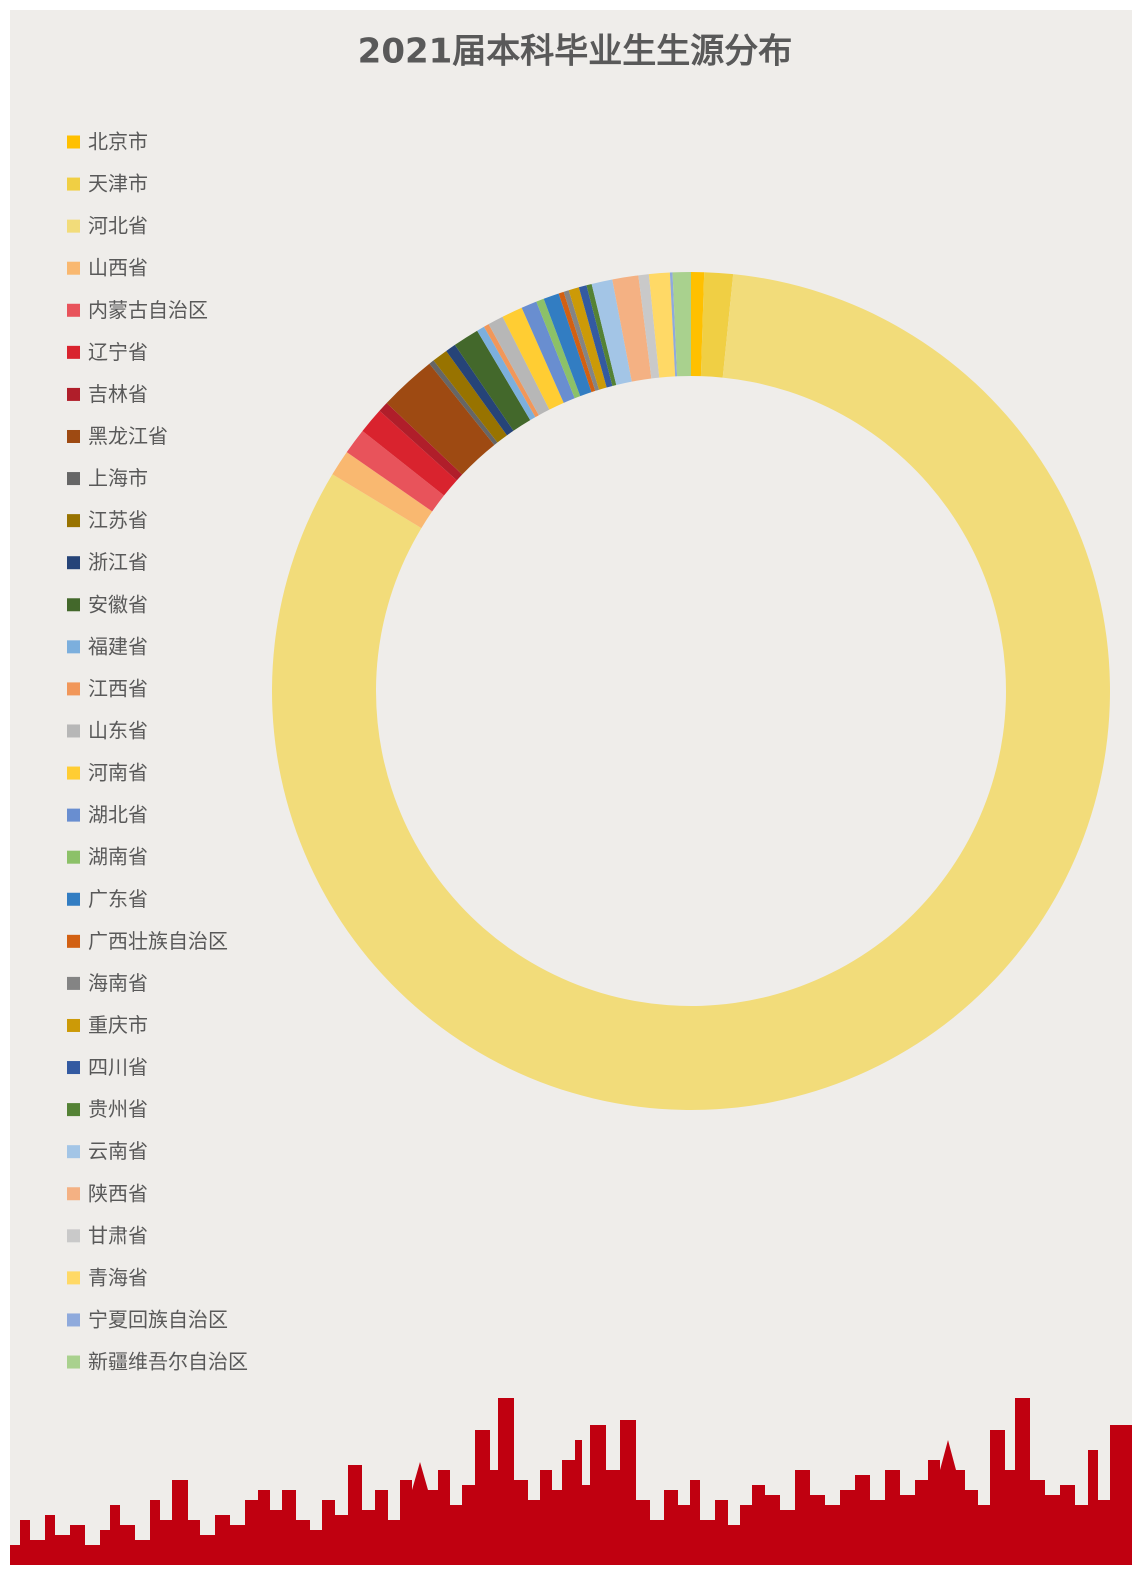 The width and height of the screenshot is (1132, 1569). What do you see at coordinates (118, 520) in the screenshot?
I see `legend-label: 江苏省` at bounding box center [118, 520].